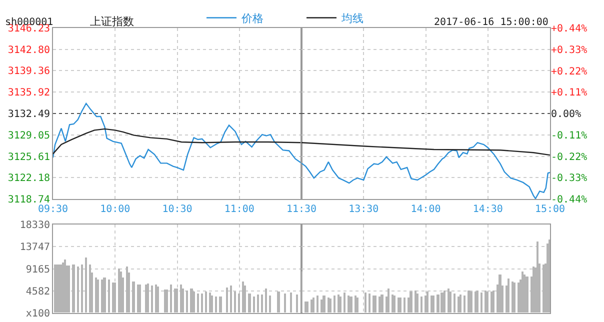 This screenshot has width=604, height=322. Describe the element at coordinates (29, 200) in the screenshot. I see `y-tick-label: 3118.74` at that location.